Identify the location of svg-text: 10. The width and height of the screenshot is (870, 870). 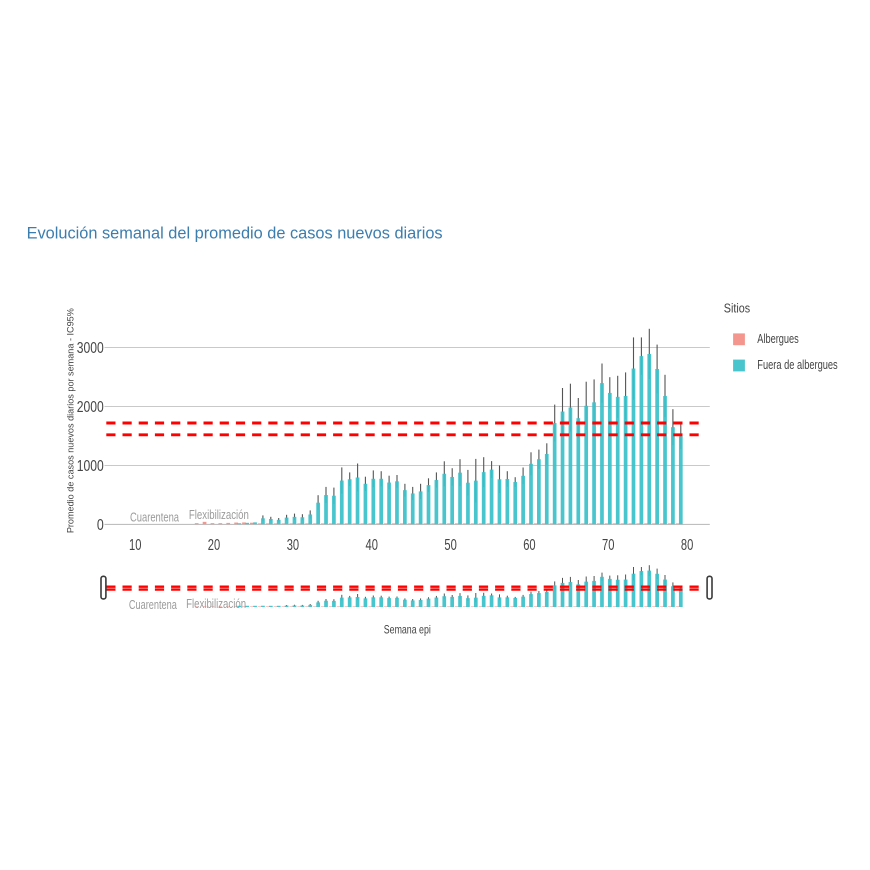
(135, 545).